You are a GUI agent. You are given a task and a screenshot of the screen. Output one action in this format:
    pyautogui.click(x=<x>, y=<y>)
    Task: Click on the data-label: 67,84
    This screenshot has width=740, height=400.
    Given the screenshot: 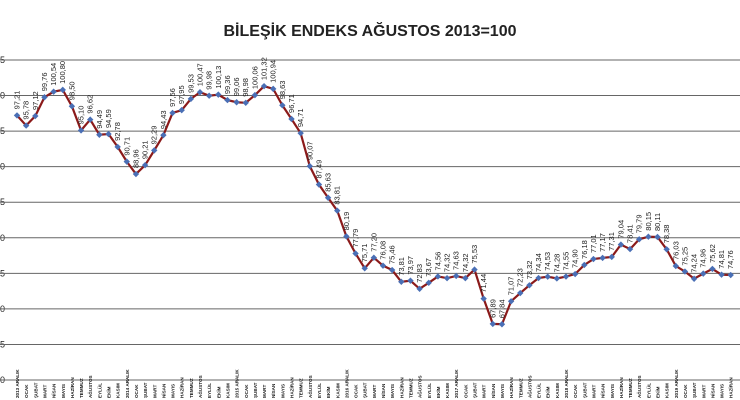 What is the action you would take?
    pyautogui.click(x=501, y=308)
    